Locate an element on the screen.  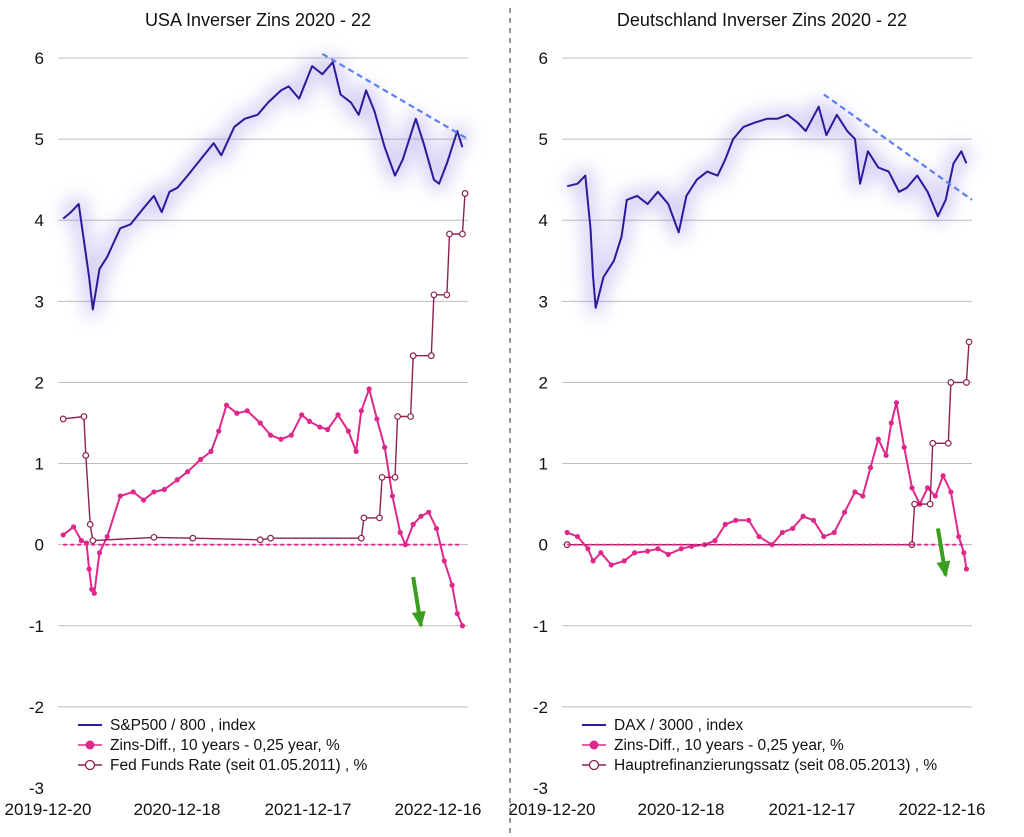
index-series-line is located at coordinates (263, 186).